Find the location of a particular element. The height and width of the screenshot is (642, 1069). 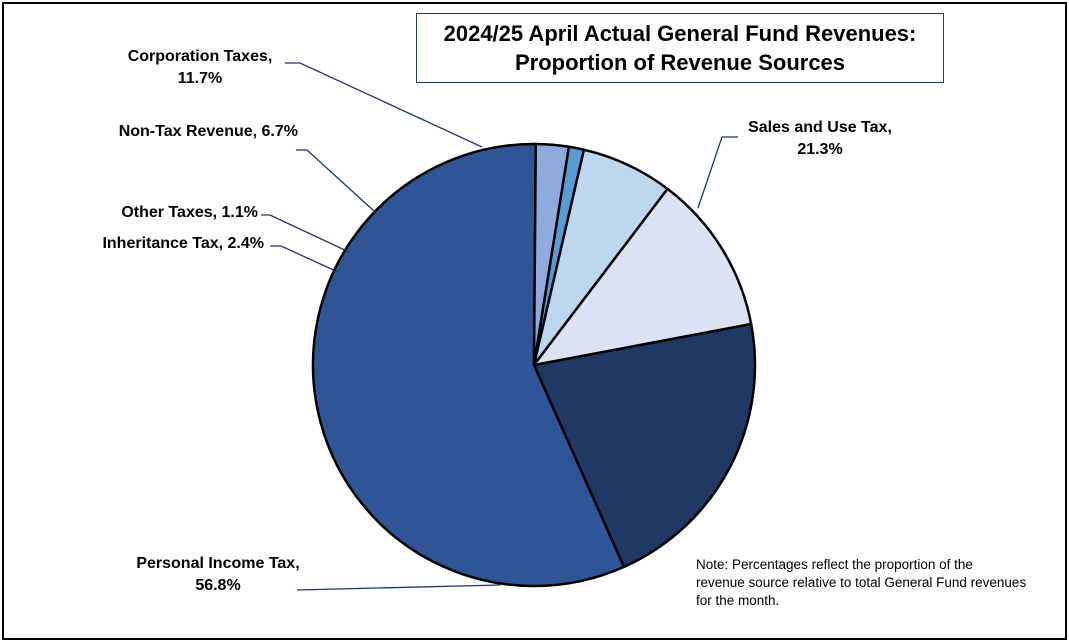

slice-label-non-tax-revenue: Non-Tax Revenue, 6.7% is located at coordinates (208, 131).